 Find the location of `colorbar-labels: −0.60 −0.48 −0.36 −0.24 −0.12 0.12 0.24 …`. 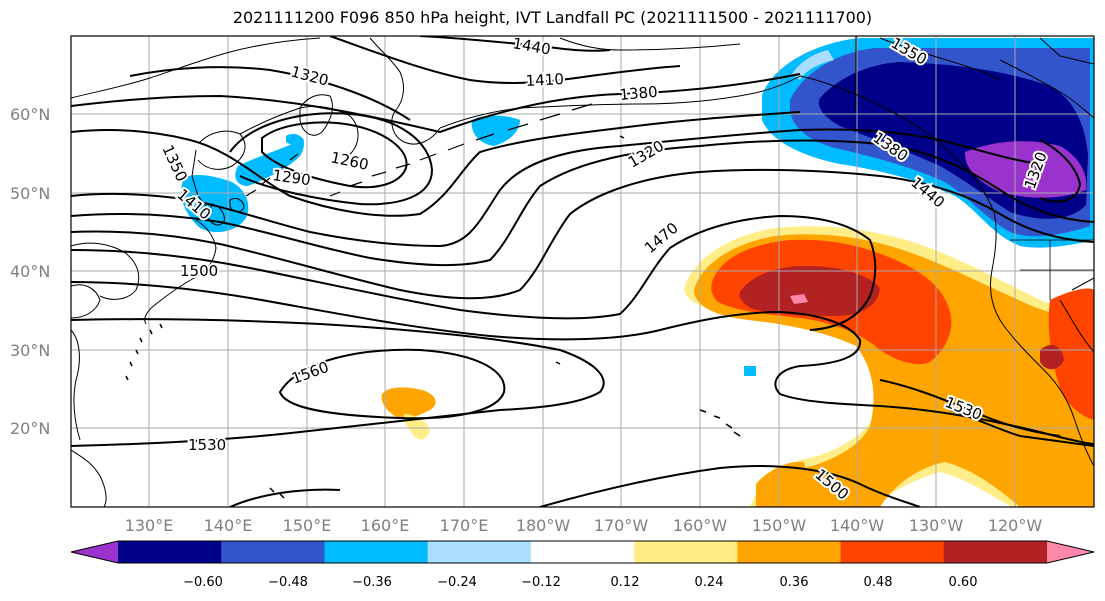

colorbar-labels: −0.60 −0.48 −0.36 −0.24 −0.12 0.12 0.24 … is located at coordinates (580, 582).